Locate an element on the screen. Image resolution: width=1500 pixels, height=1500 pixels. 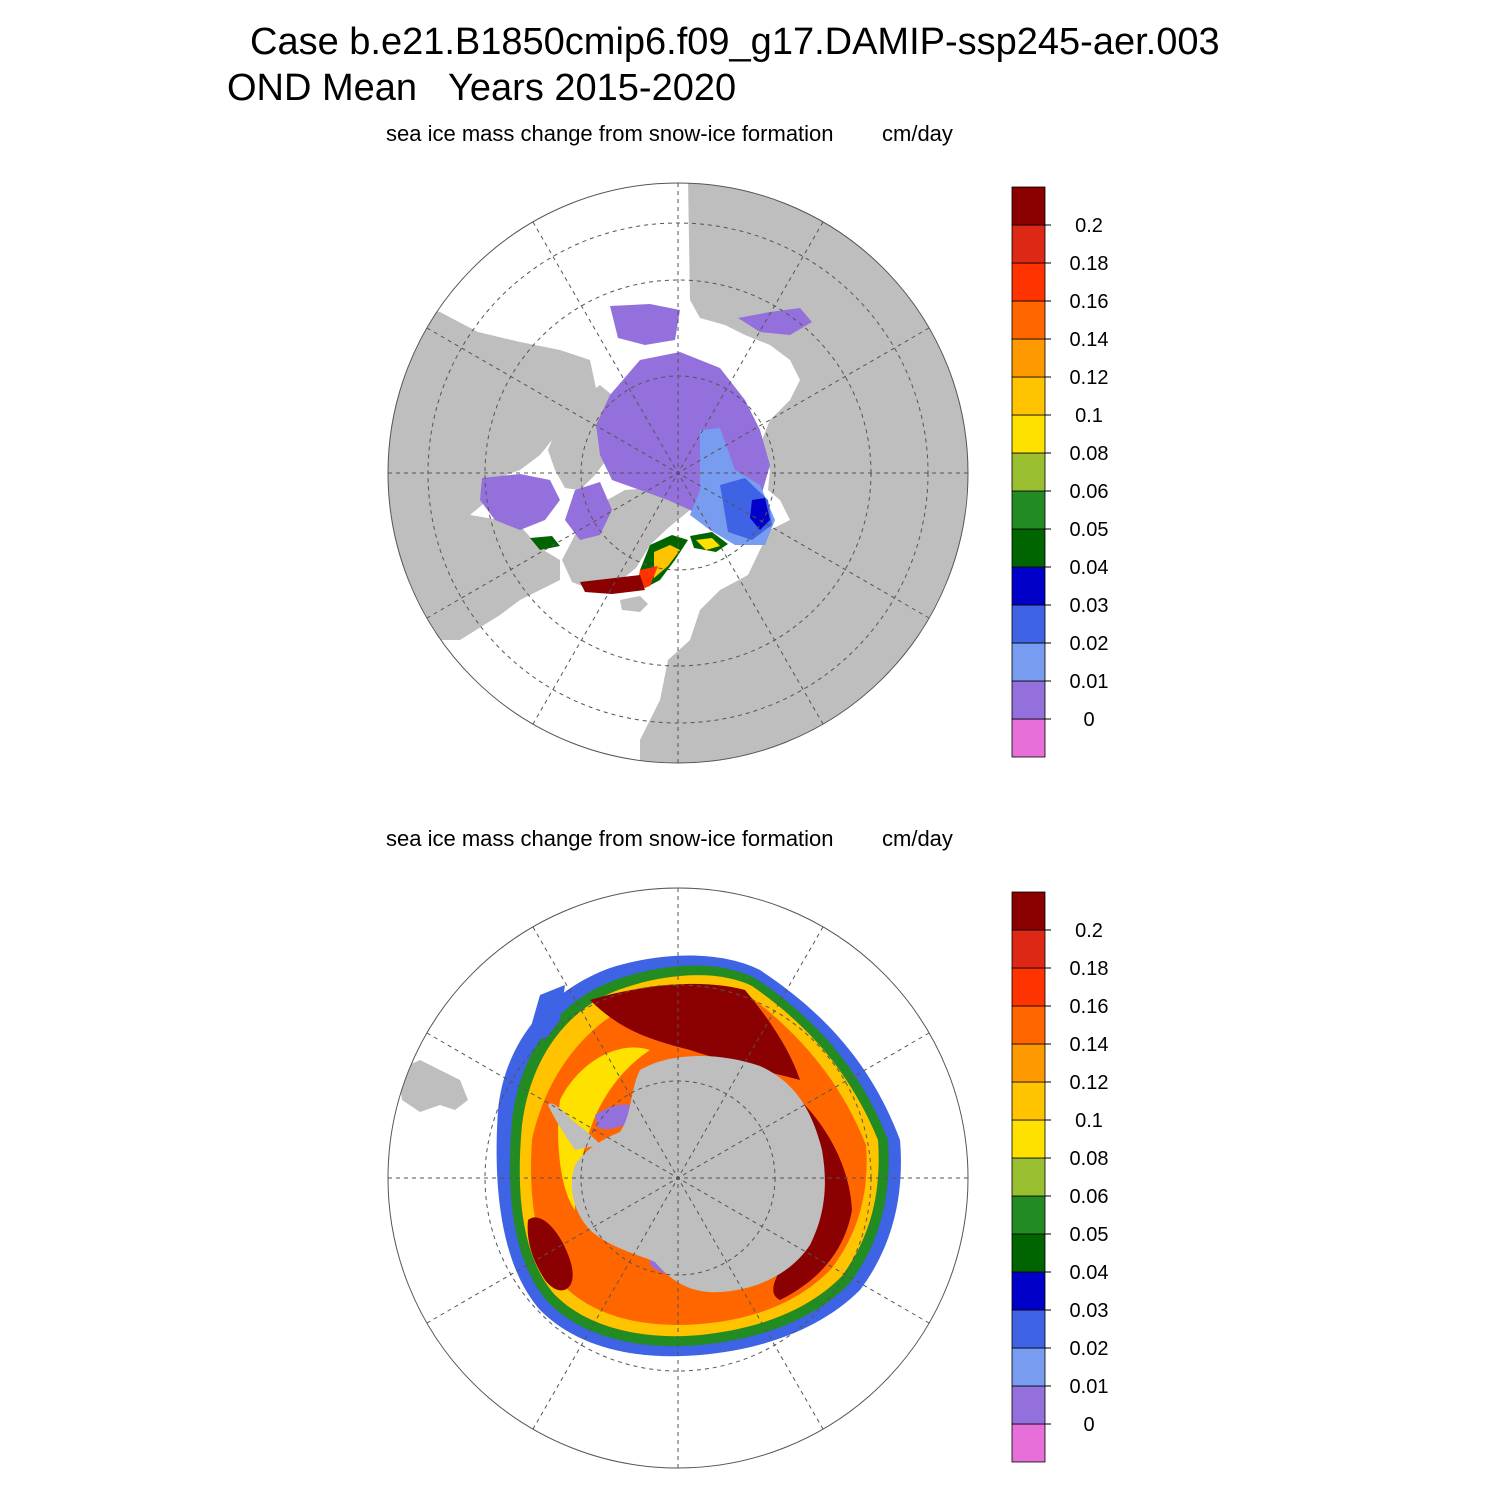
panel2-units: cm/day is located at coordinates (917, 838).